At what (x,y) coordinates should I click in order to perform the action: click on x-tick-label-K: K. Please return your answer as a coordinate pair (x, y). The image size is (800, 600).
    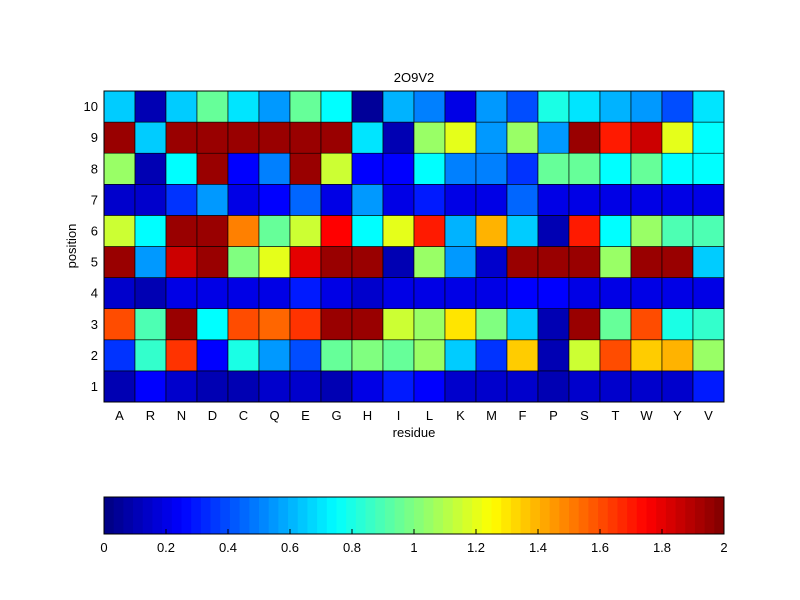
    Looking at the image, I should click on (460, 415).